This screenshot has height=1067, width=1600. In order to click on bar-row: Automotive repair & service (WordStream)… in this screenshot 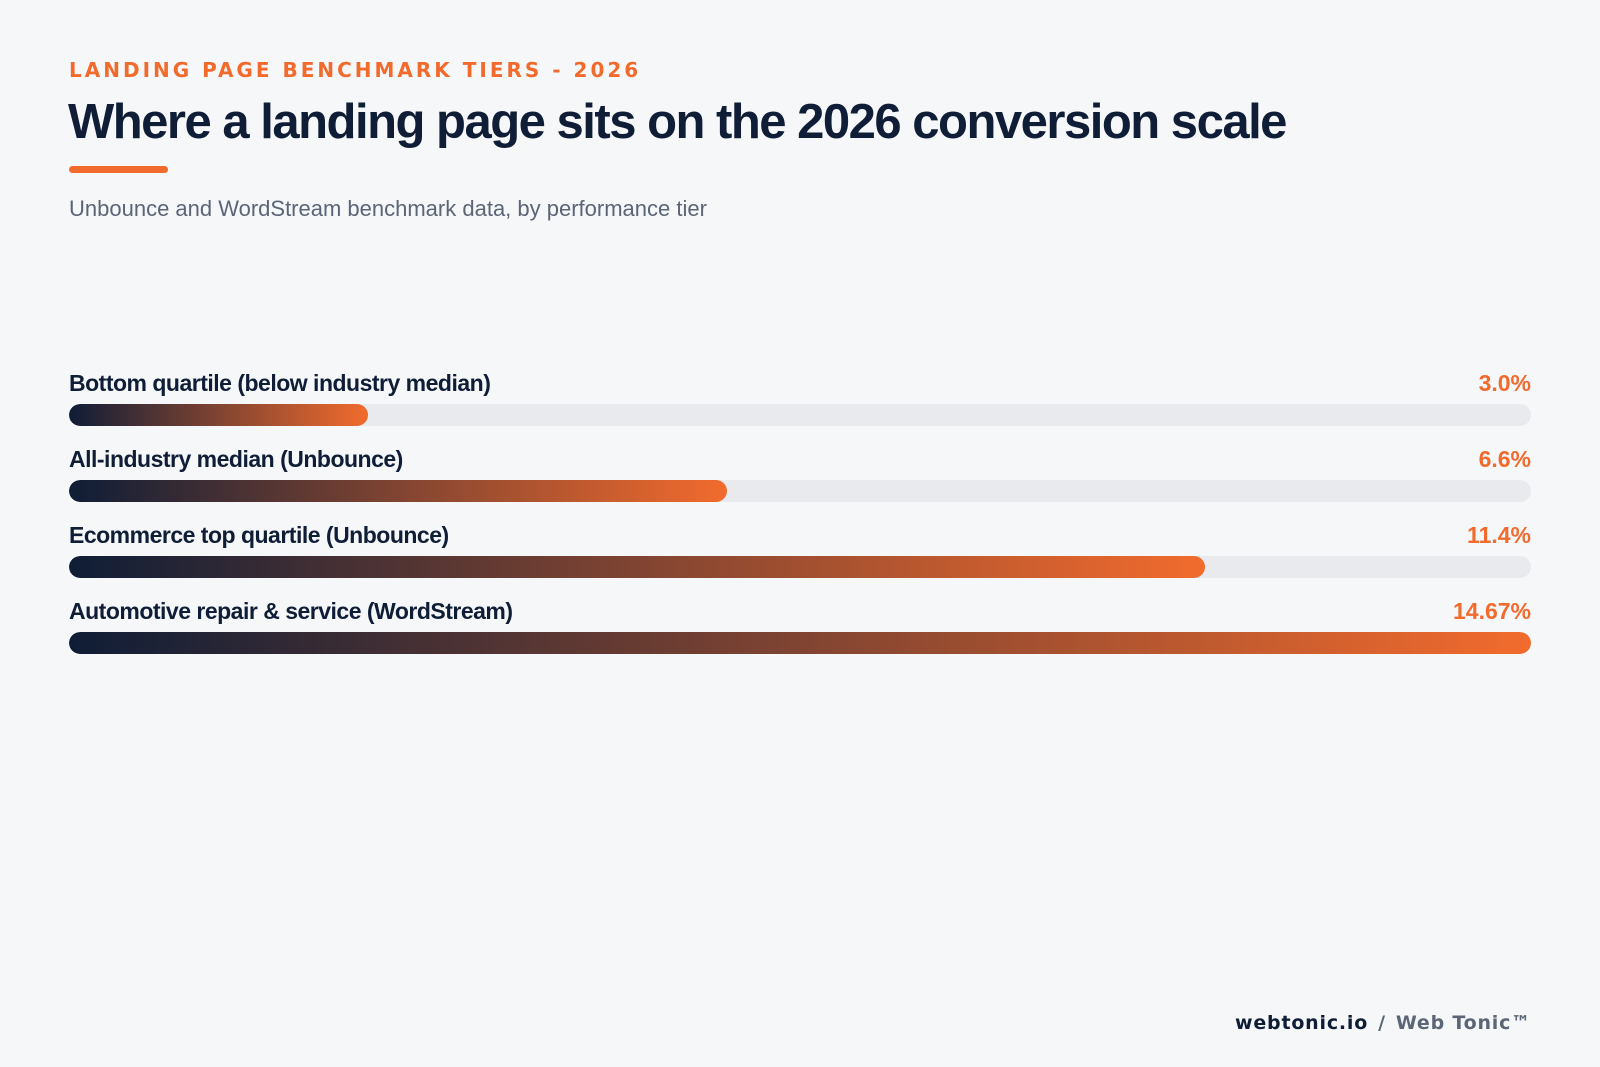, I will do `click(800, 638)`.